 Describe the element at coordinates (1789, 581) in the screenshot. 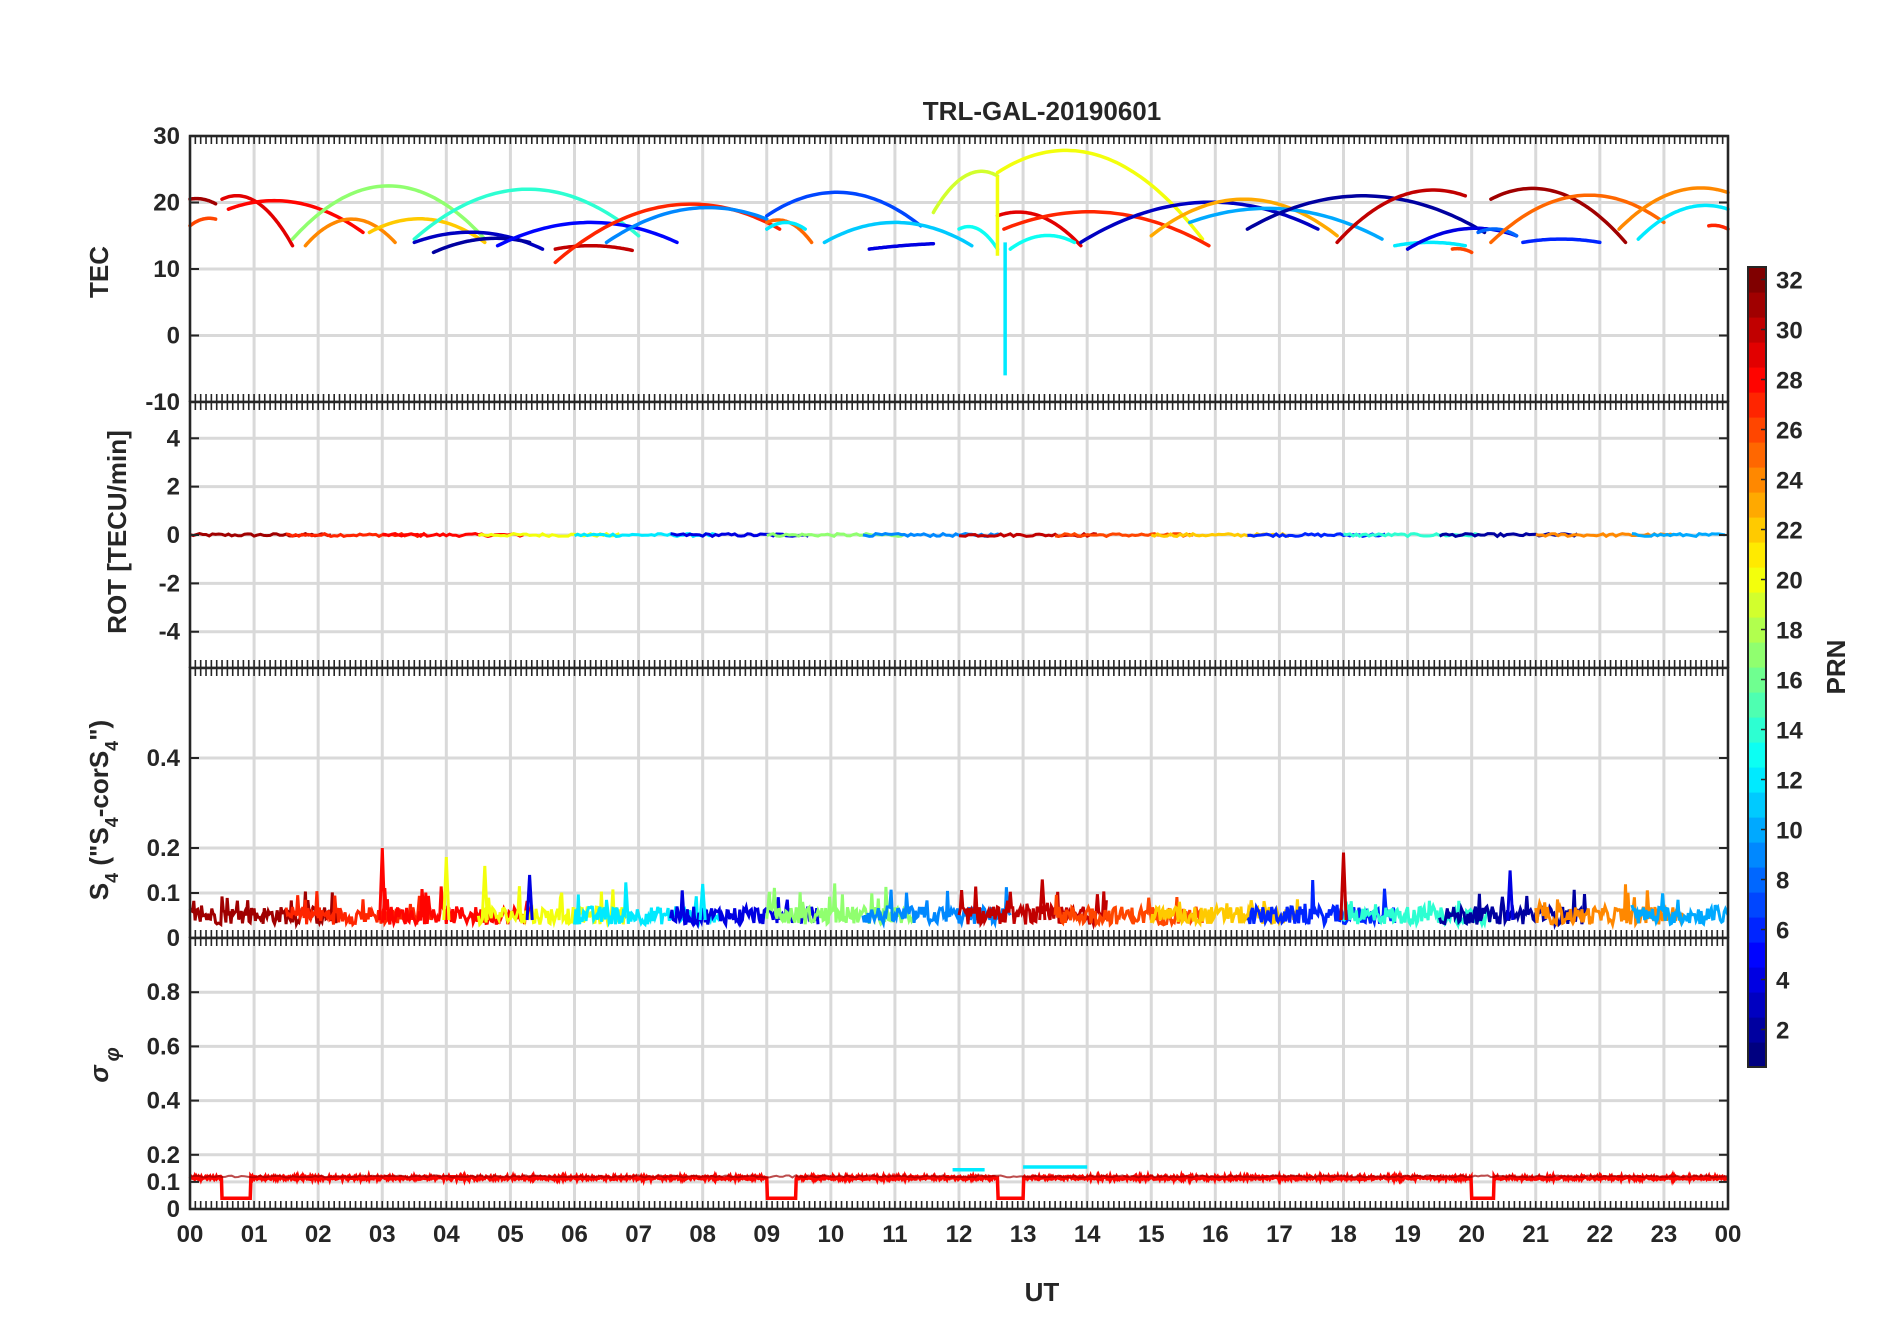

I see `colorbar-tick-label: 20` at that location.